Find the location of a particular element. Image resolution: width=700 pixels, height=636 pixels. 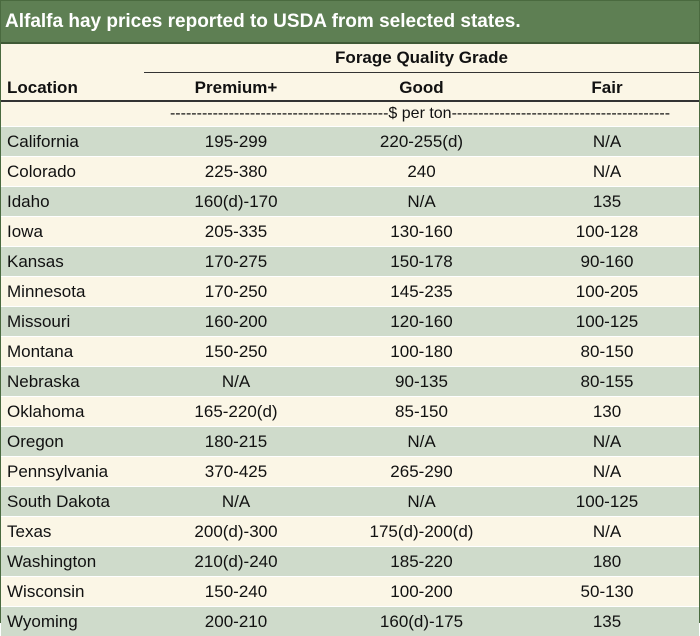

fair-cell: 50-130 is located at coordinates (607, 591).